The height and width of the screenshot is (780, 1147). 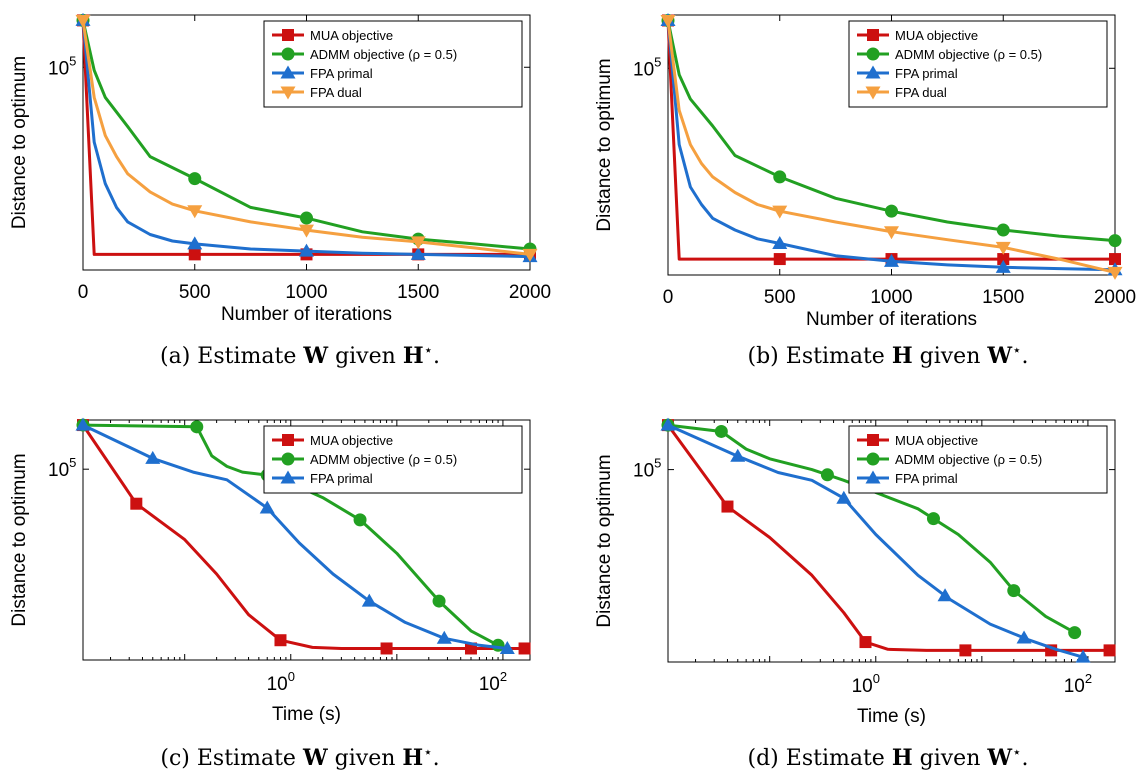 I want to click on y-tick-label: 105, so click(x=62, y=468).